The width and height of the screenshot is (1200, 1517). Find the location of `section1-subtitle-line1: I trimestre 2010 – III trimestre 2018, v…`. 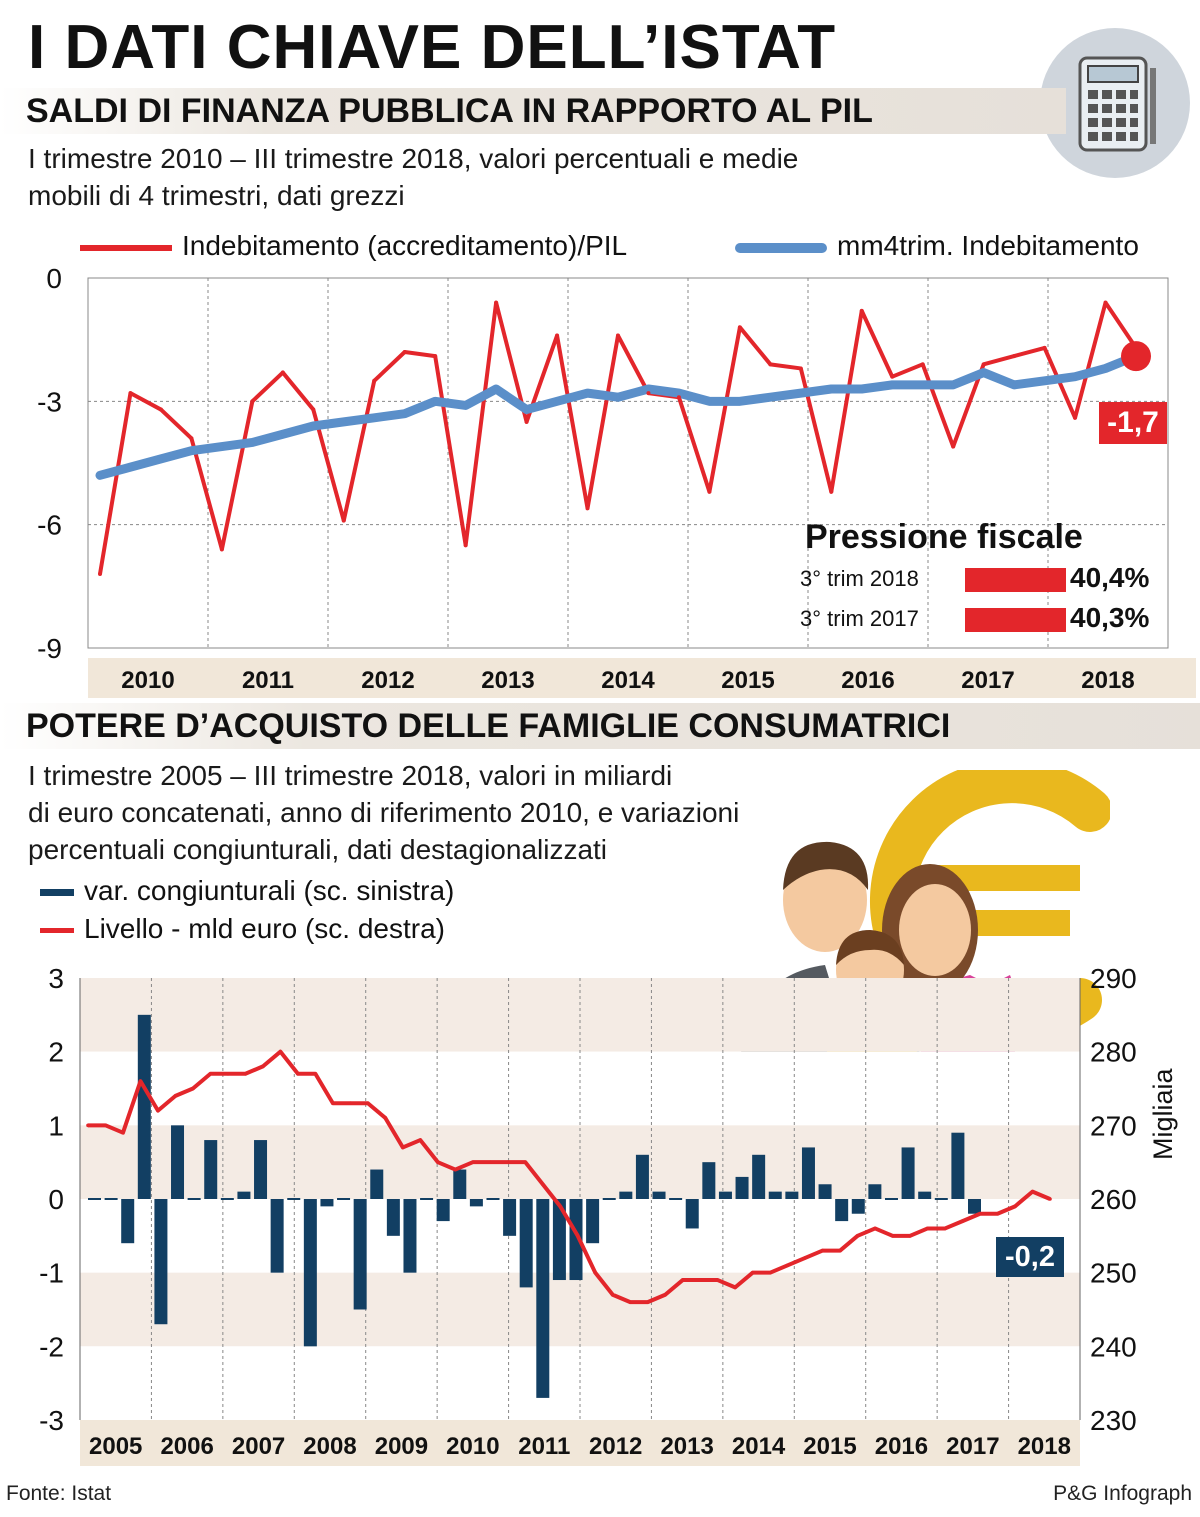

section1-subtitle-line1: I trimestre 2010 – III trimestre 2018, v… is located at coordinates (413, 158).